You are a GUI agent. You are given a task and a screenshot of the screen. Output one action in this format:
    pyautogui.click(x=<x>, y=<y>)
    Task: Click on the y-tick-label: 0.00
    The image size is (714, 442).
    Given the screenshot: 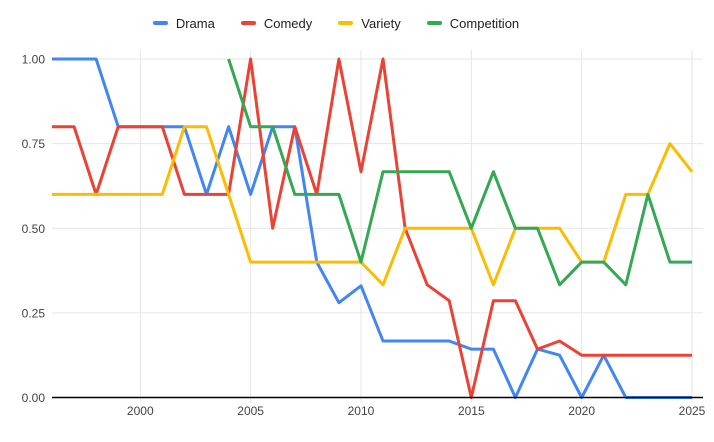 What is the action you would take?
    pyautogui.click(x=34, y=398)
    